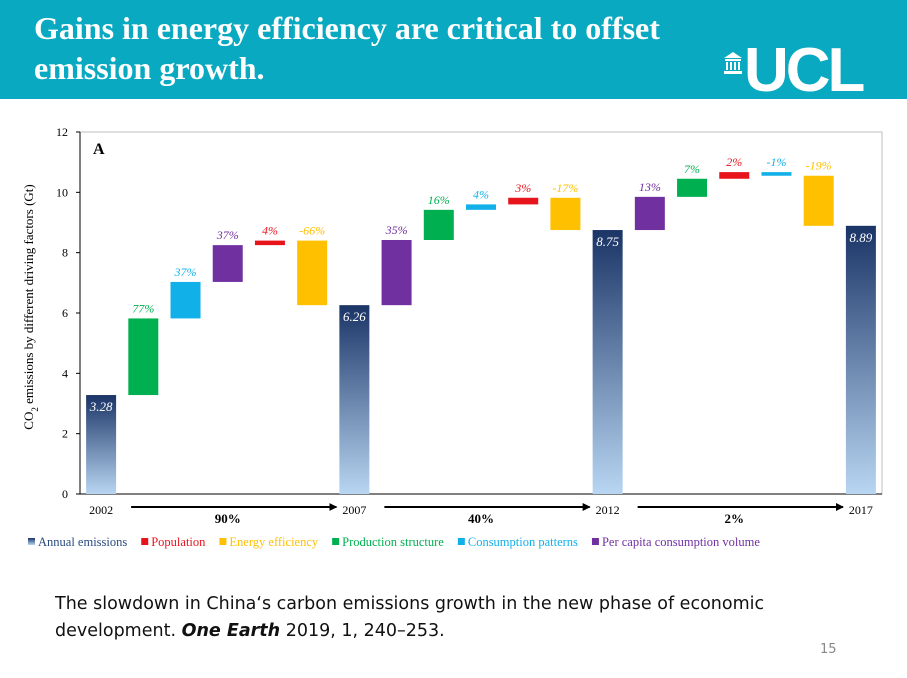  Describe the element at coordinates (681, 542) in the screenshot. I see `legend-label: Per capita consumption volume` at that location.